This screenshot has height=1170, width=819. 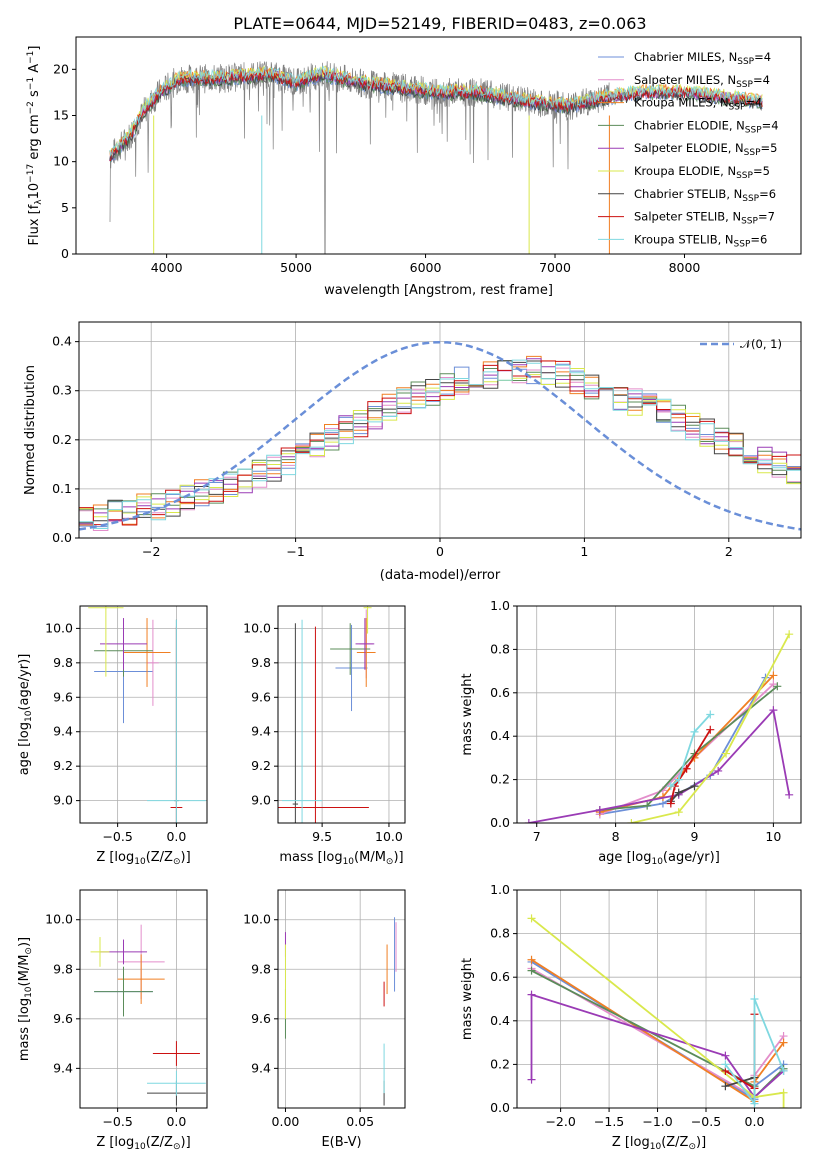 I want to click on x-axis-label: E(B-V), so click(x=341, y=1142).